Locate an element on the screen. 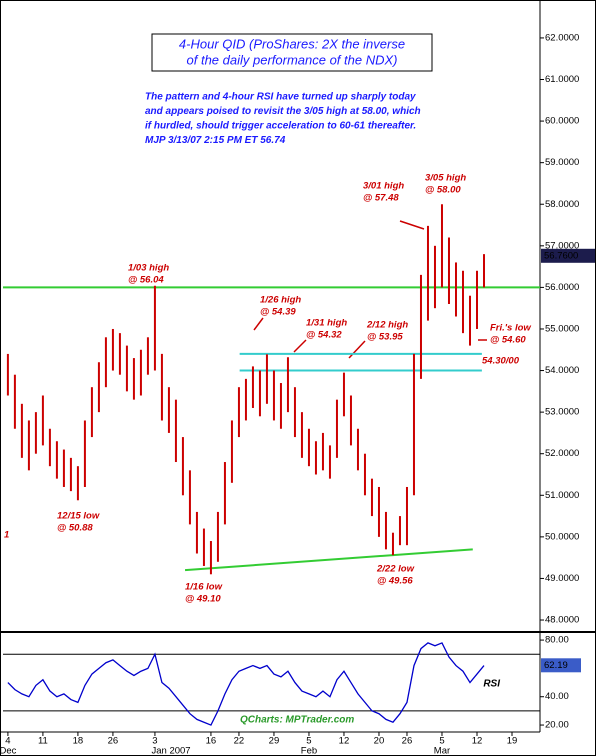 The width and height of the screenshot is (596, 756). y-tick-label: 54.0000 is located at coordinates (562, 370).